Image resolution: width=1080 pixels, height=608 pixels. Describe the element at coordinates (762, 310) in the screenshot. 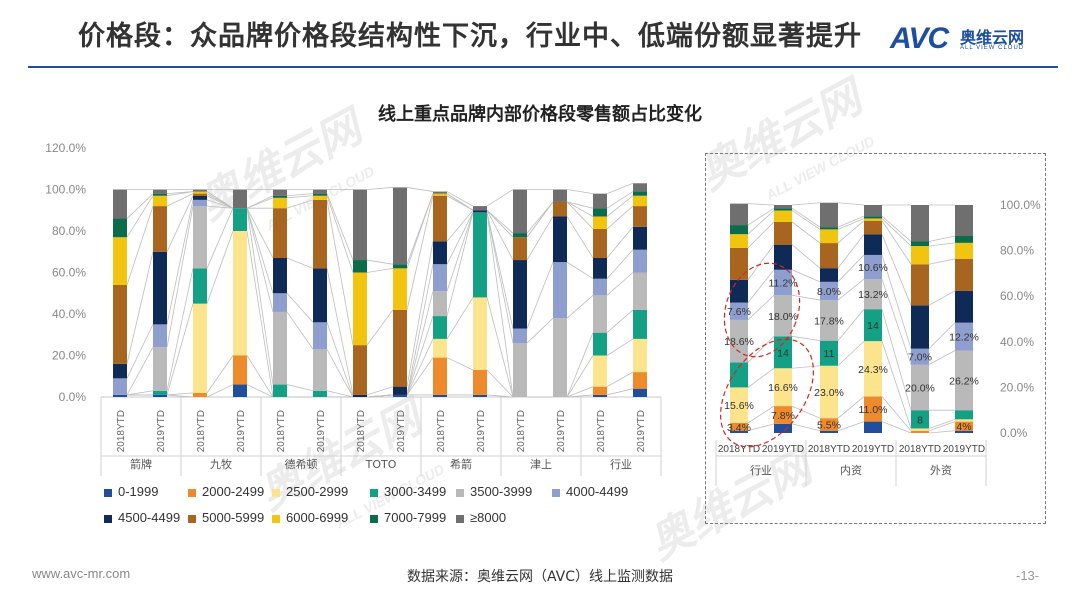

I see `annotation-ellipse` at that location.